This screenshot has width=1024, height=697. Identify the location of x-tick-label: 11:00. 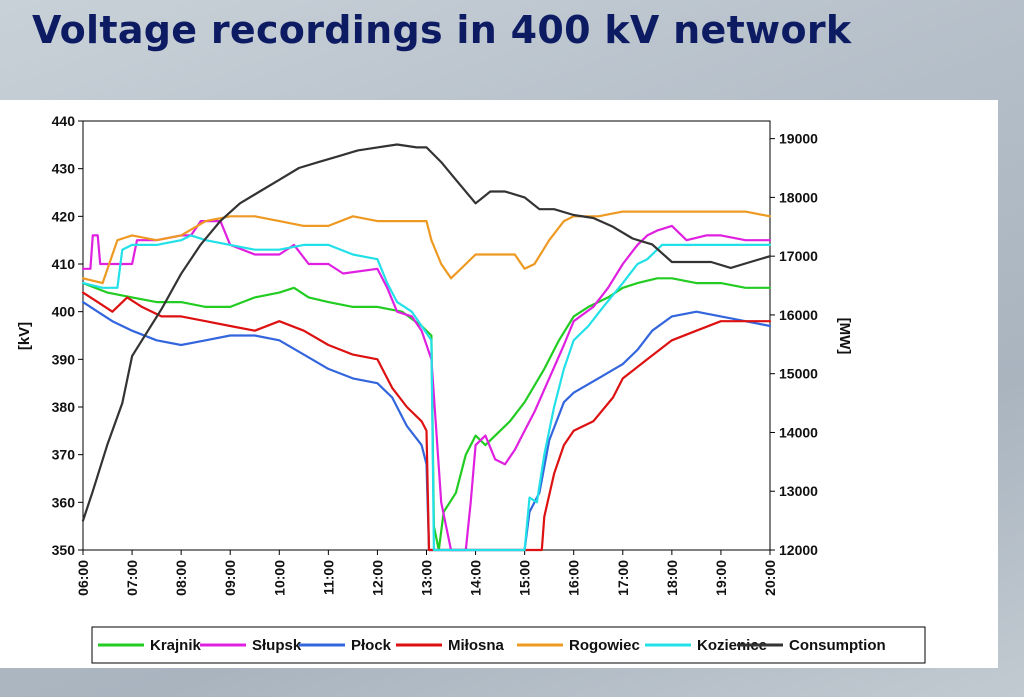
(328, 577).